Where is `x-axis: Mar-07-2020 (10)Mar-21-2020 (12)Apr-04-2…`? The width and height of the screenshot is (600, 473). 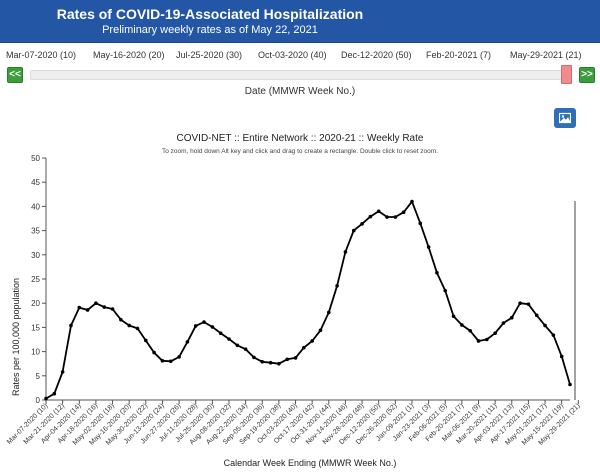 x-axis: Mar-07-2020 (10)Mar-21-2020 (12)Apr-04-2… is located at coordinates (294, 423).